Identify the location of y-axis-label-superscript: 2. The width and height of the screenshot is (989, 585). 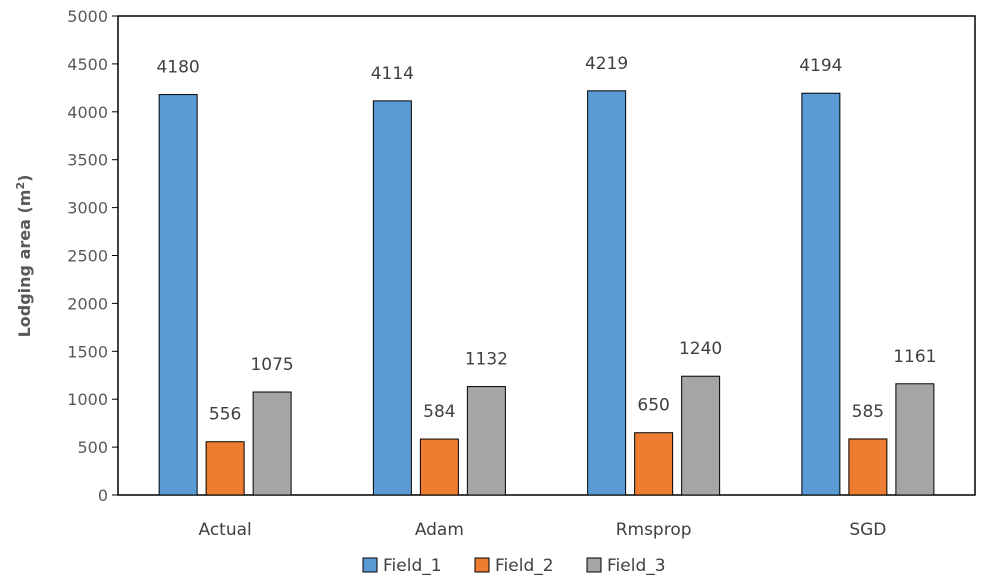
(20, 186).